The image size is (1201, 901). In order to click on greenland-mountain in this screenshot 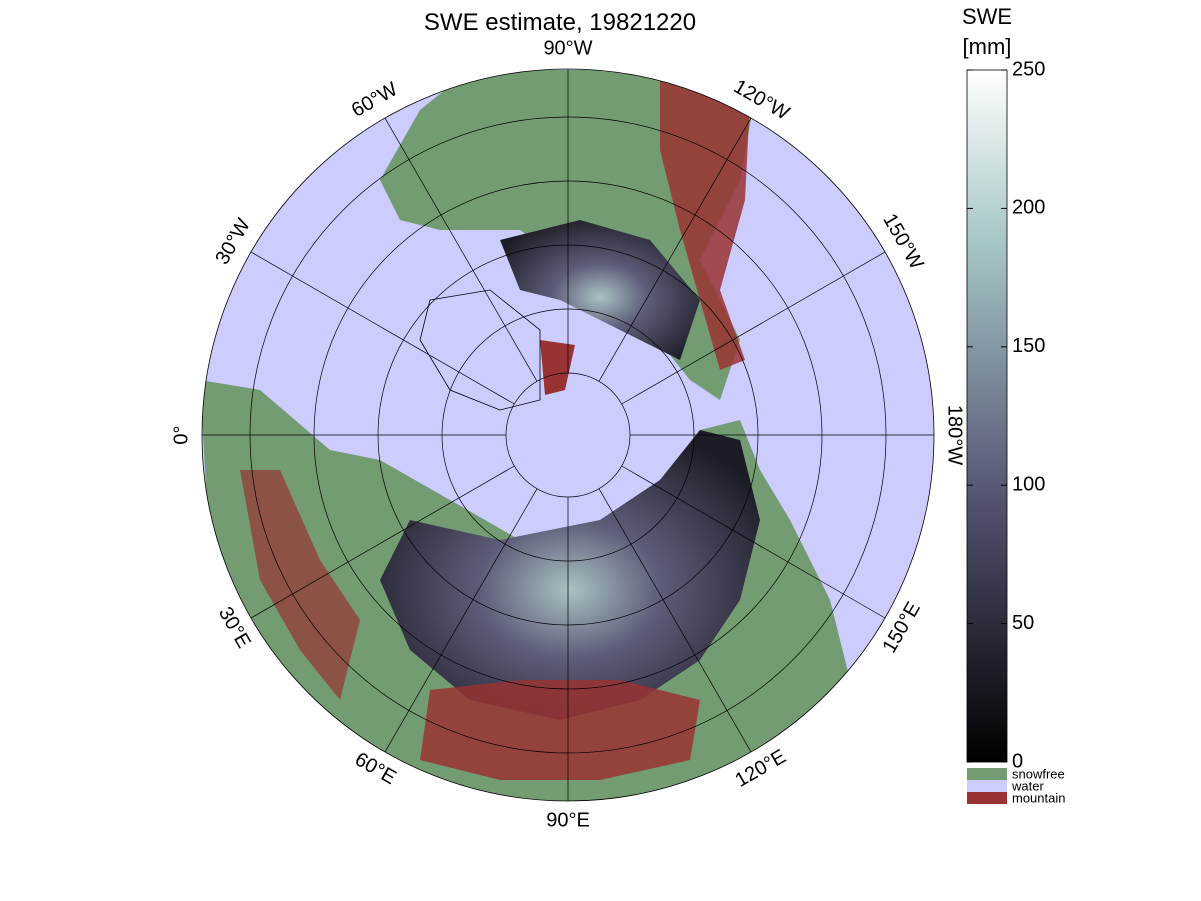, I will do `click(557, 367)`.